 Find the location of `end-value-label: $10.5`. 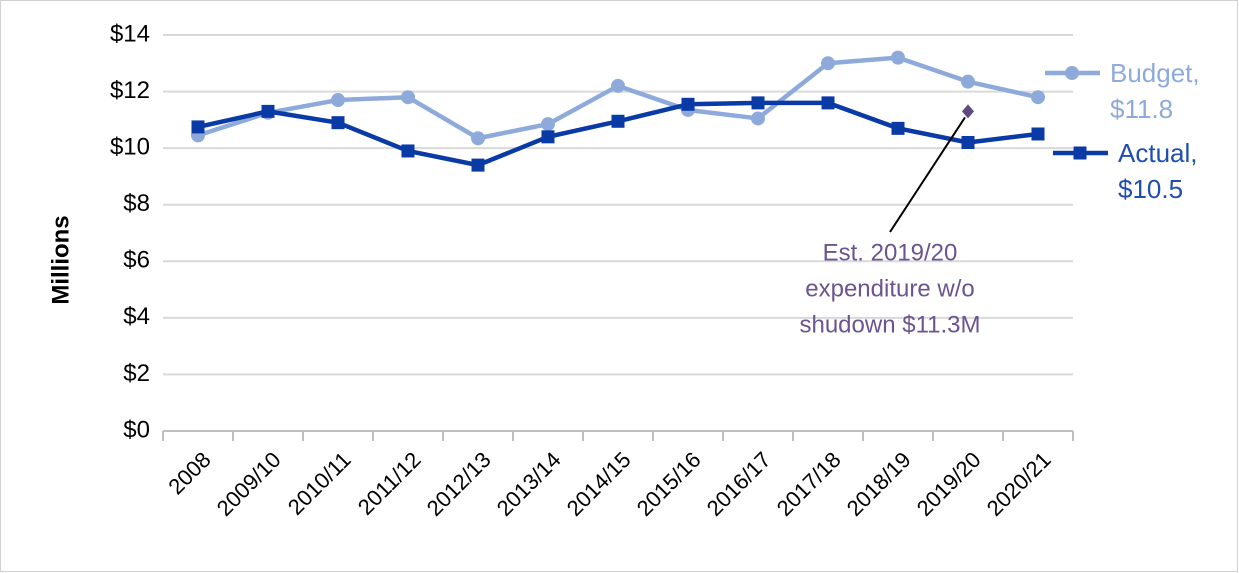

end-value-label: $10.5 is located at coordinates (1150, 189).